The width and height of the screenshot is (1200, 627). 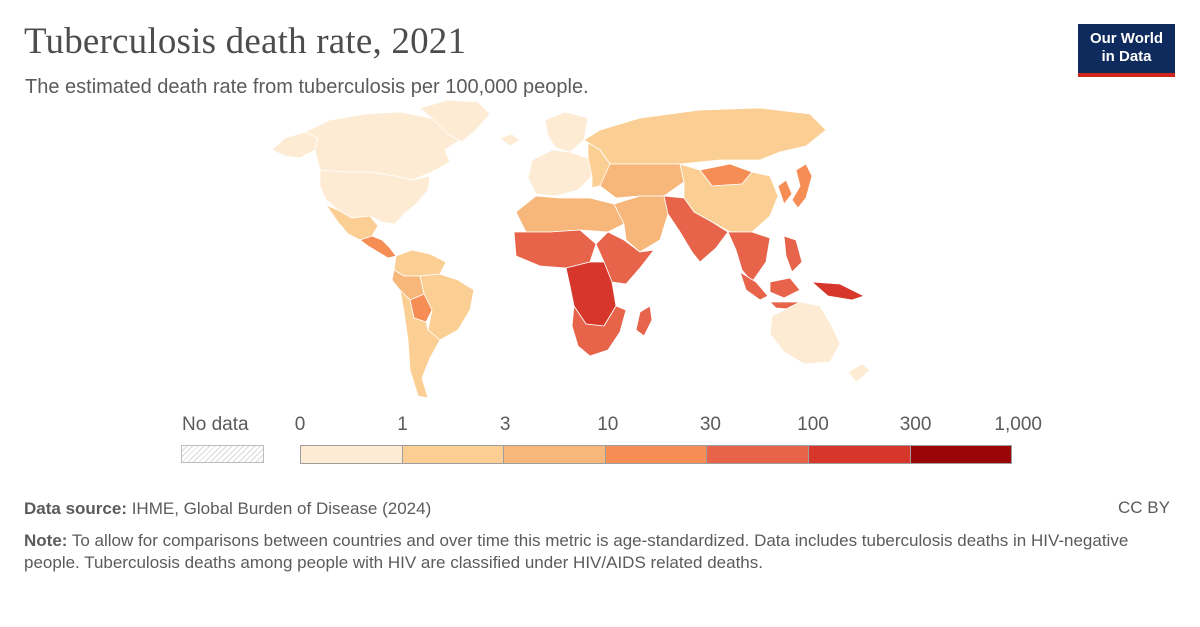 I want to click on legend-tick-label: 100, so click(x=813, y=424).